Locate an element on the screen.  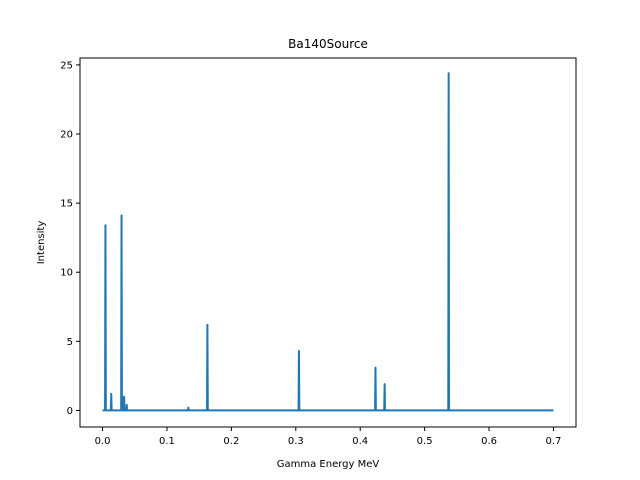
x-tick-label: 0.7 is located at coordinates (554, 441).